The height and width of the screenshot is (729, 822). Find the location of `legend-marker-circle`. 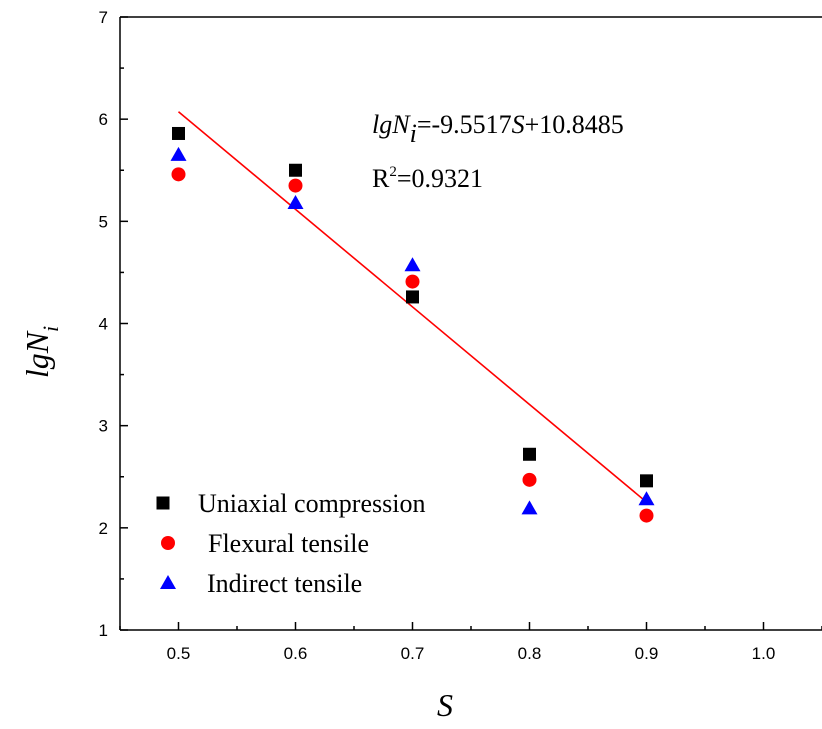

legend-marker-circle is located at coordinates (168, 543).